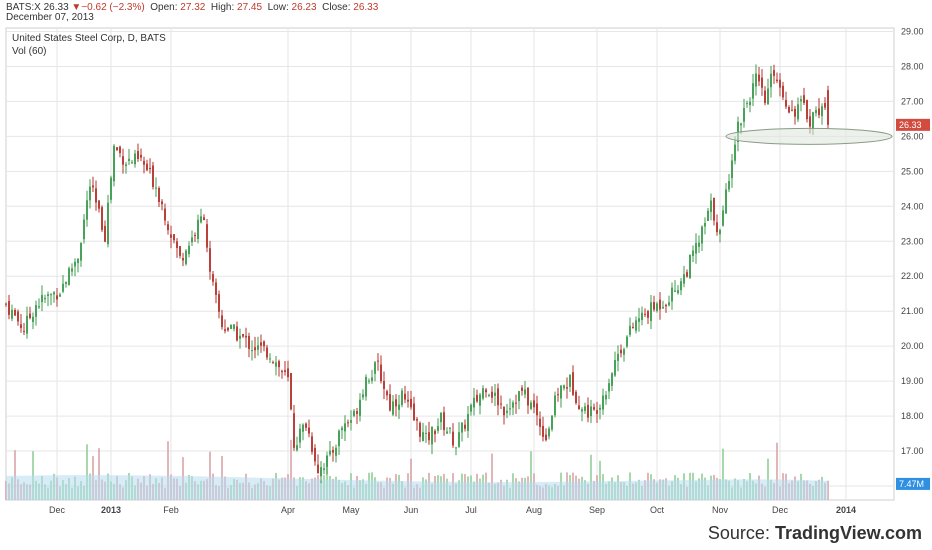 The image size is (932, 550). Describe the element at coordinates (912, 31) in the screenshot. I see `y-tick-label: 29.00` at that location.